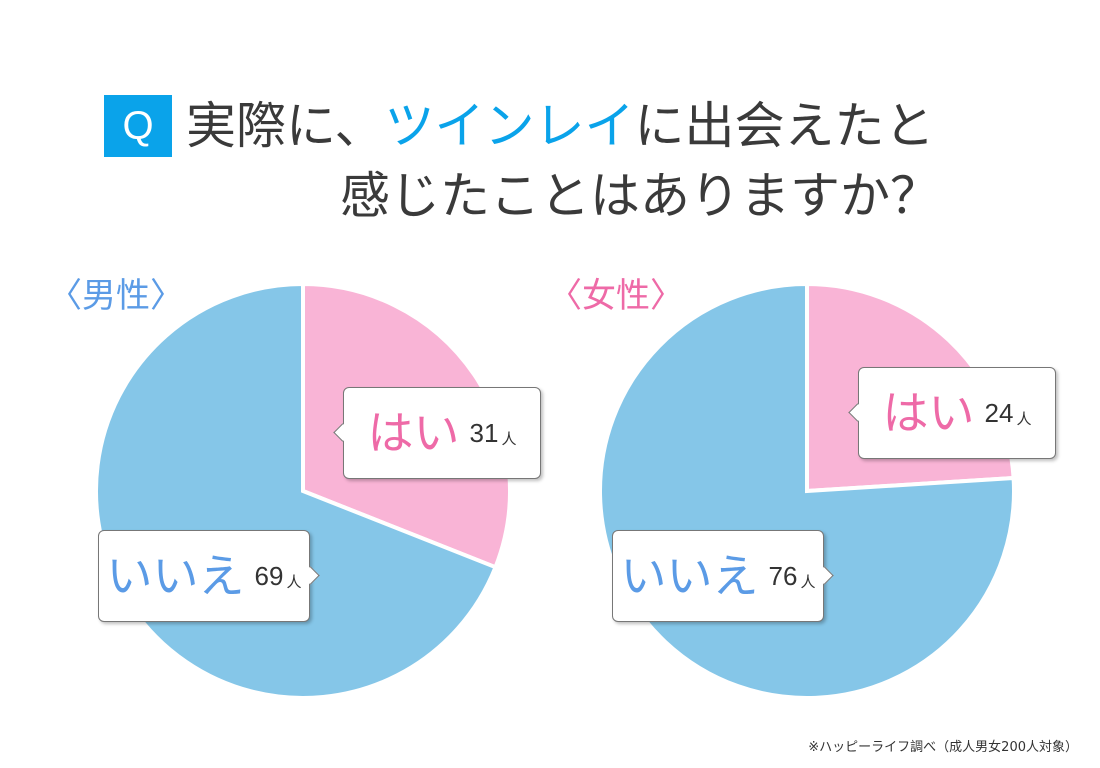  What do you see at coordinates (138, 126) in the screenshot?
I see `question-badge: Q` at bounding box center [138, 126].